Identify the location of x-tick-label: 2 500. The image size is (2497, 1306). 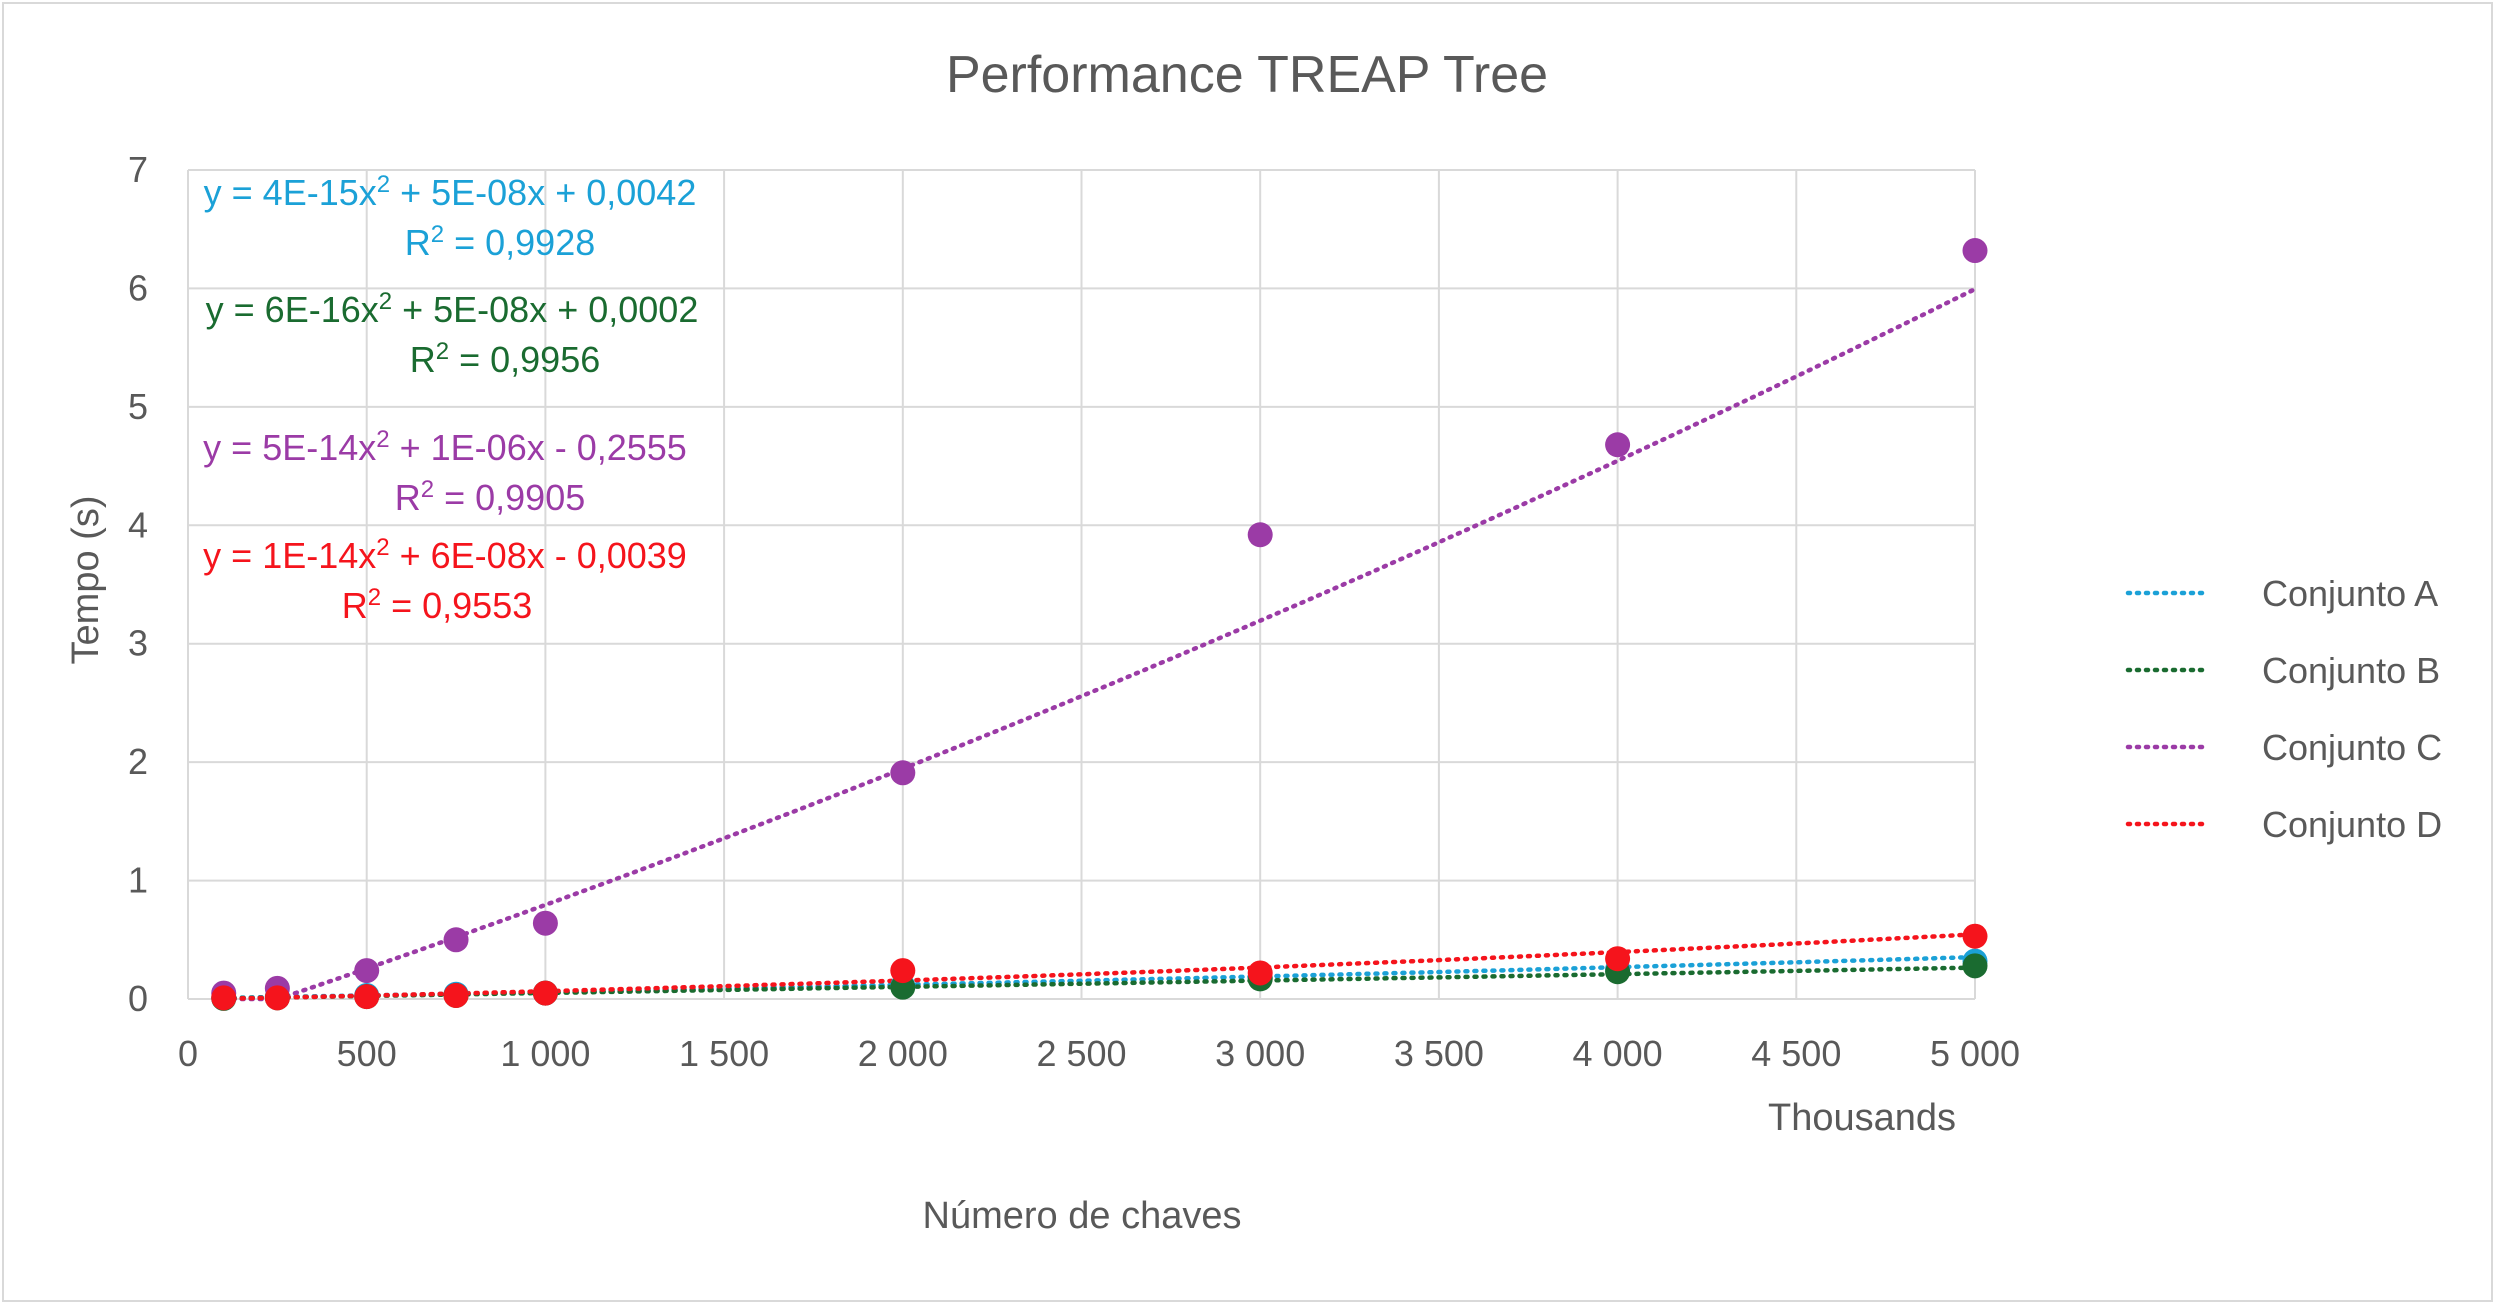
(1081, 1053).